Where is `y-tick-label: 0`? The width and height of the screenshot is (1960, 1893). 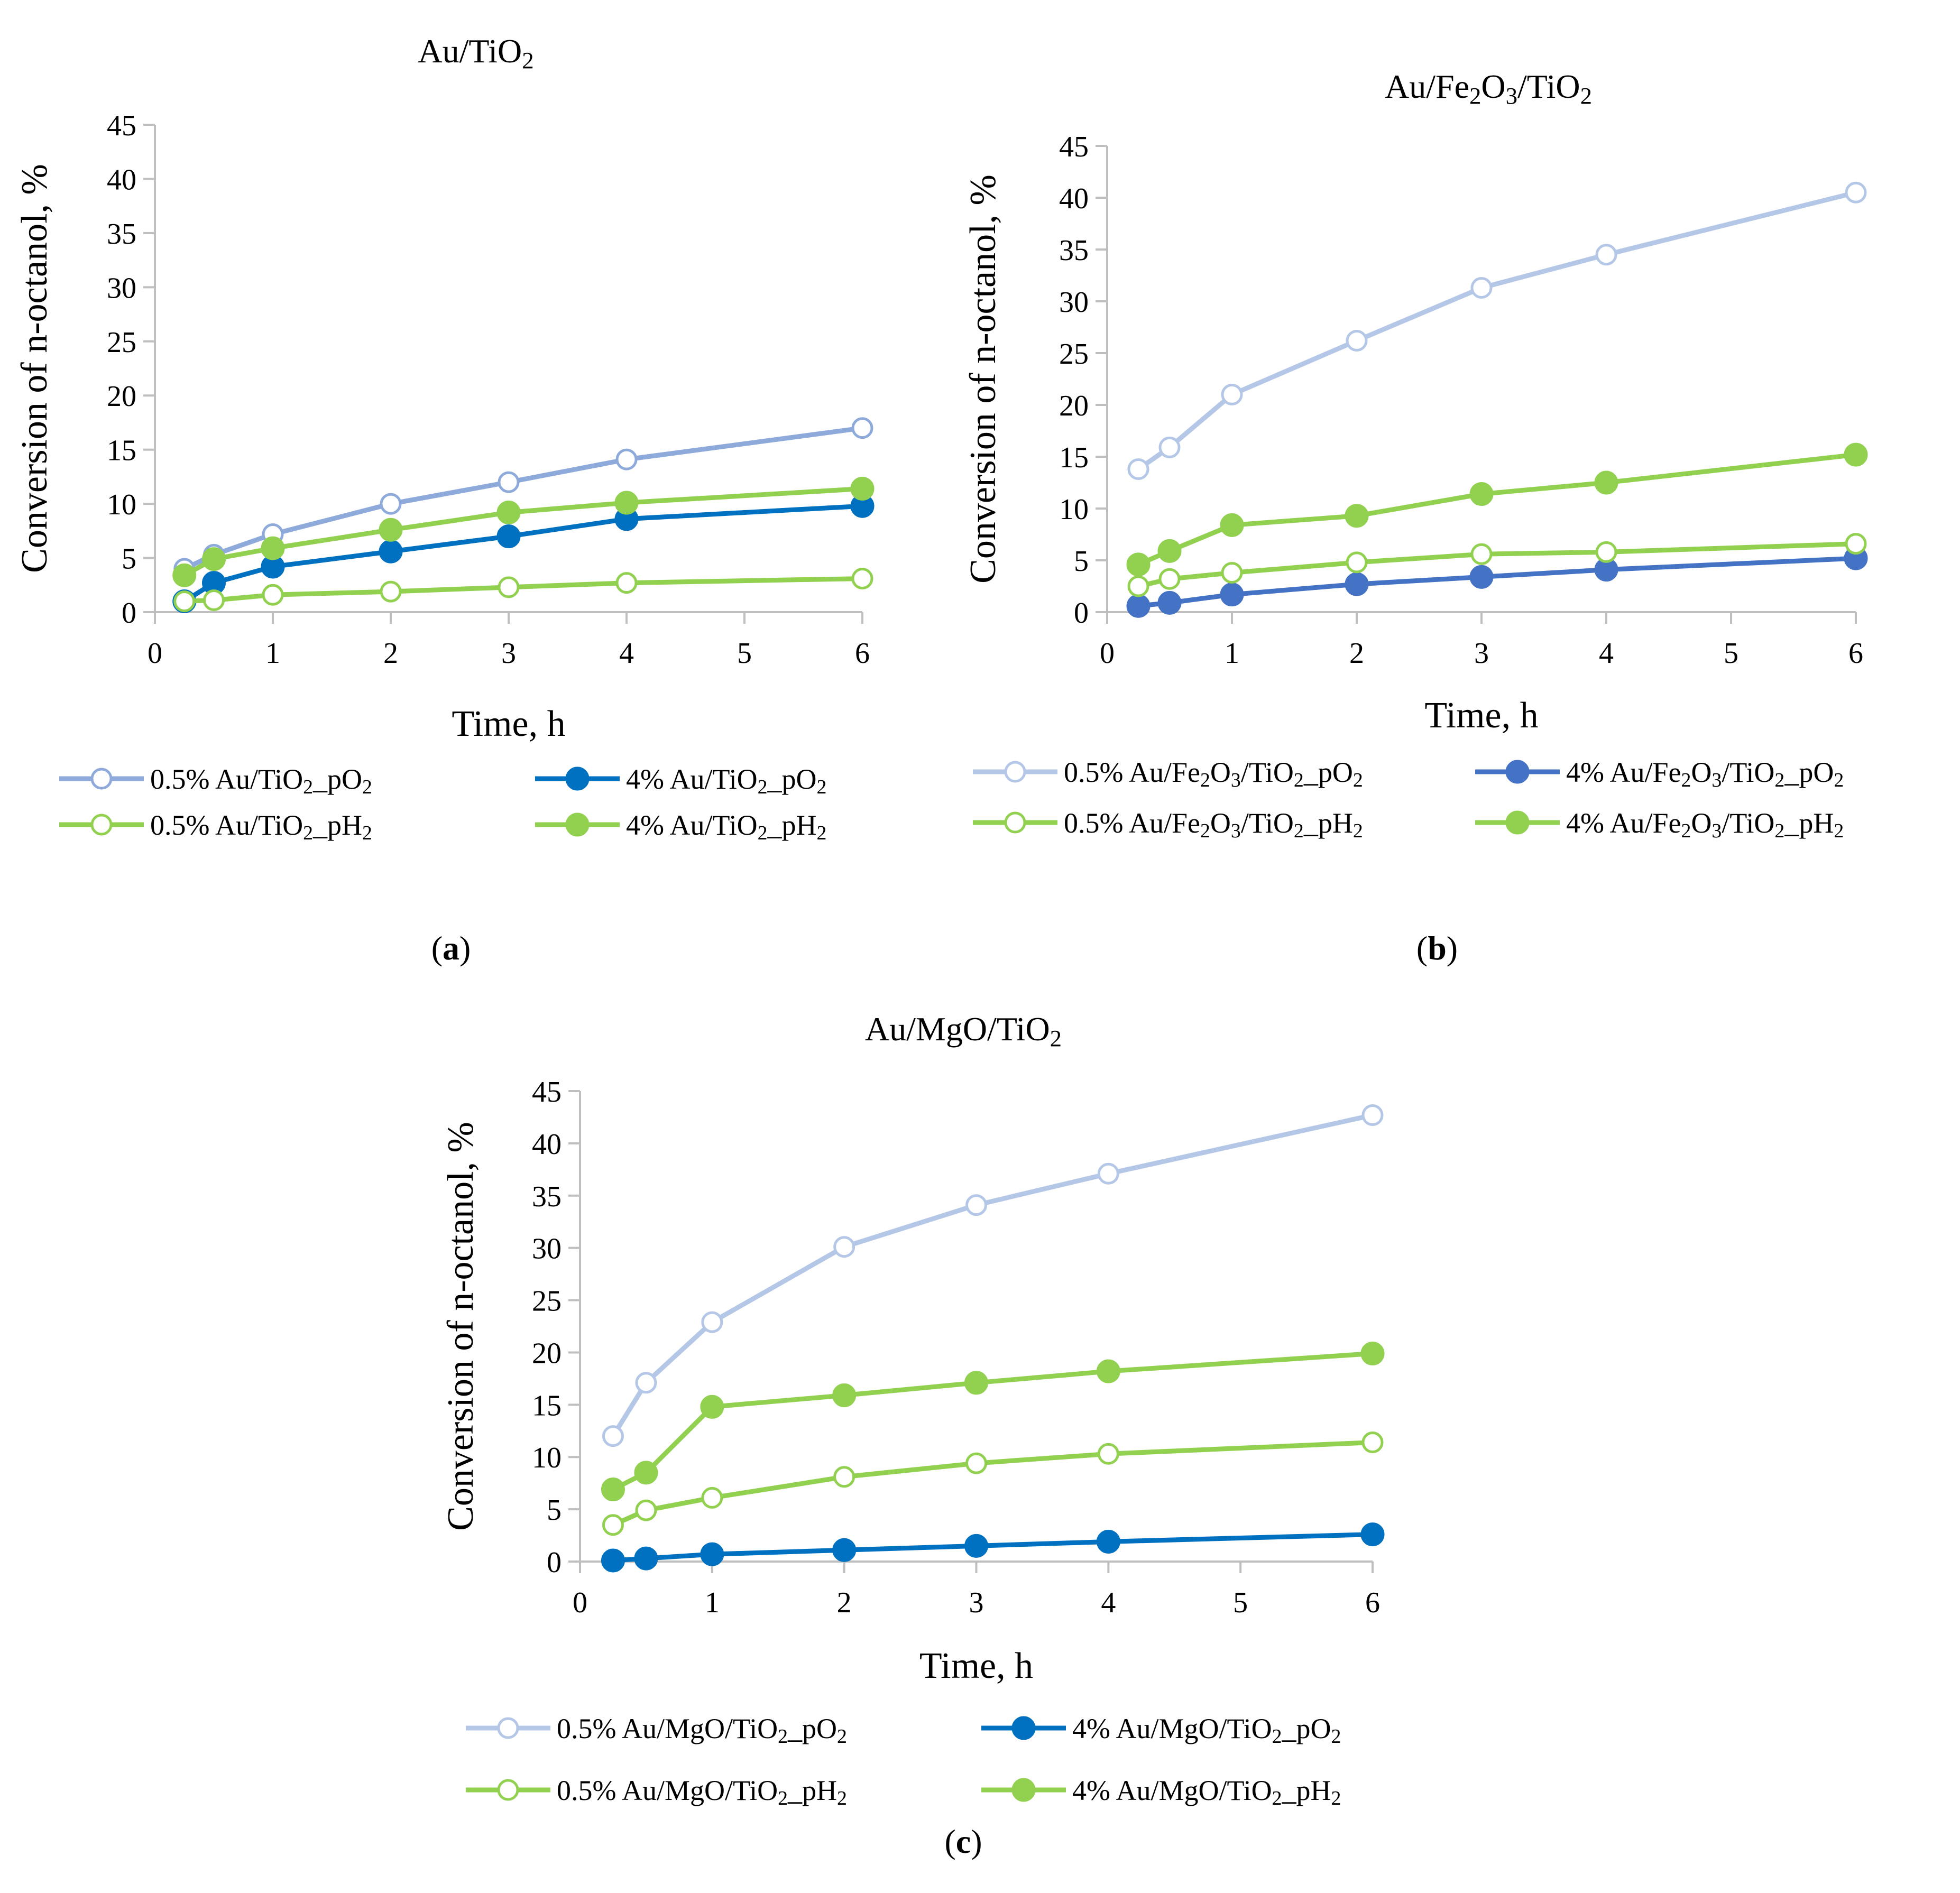 y-tick-label: 0 is located at coordinates (129, 613).